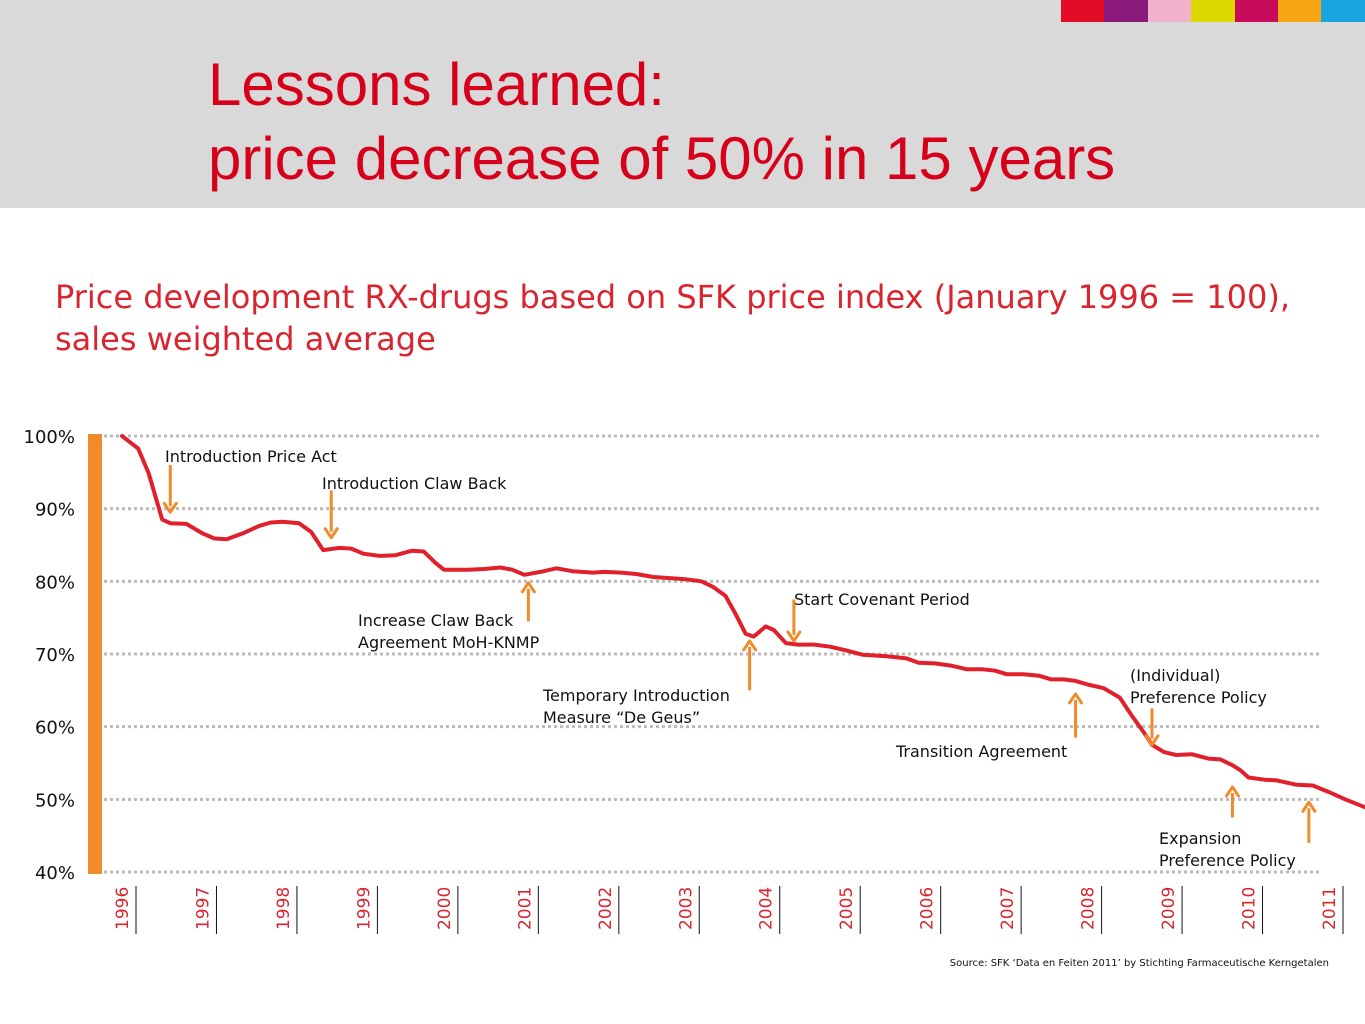 The image size is (1365, 1024). What do you see at coordinates (55, 728) in the screenshot?
I see `y-tick-label: 60%` at bounding box center [55, 728].